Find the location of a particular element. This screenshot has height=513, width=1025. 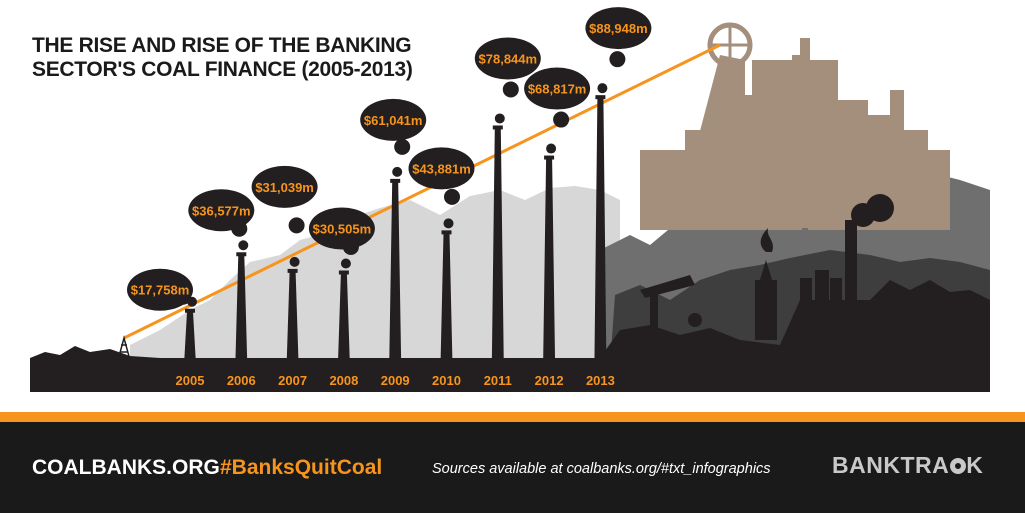

coal-mine-silhouette is located at coordinates (795, 126).